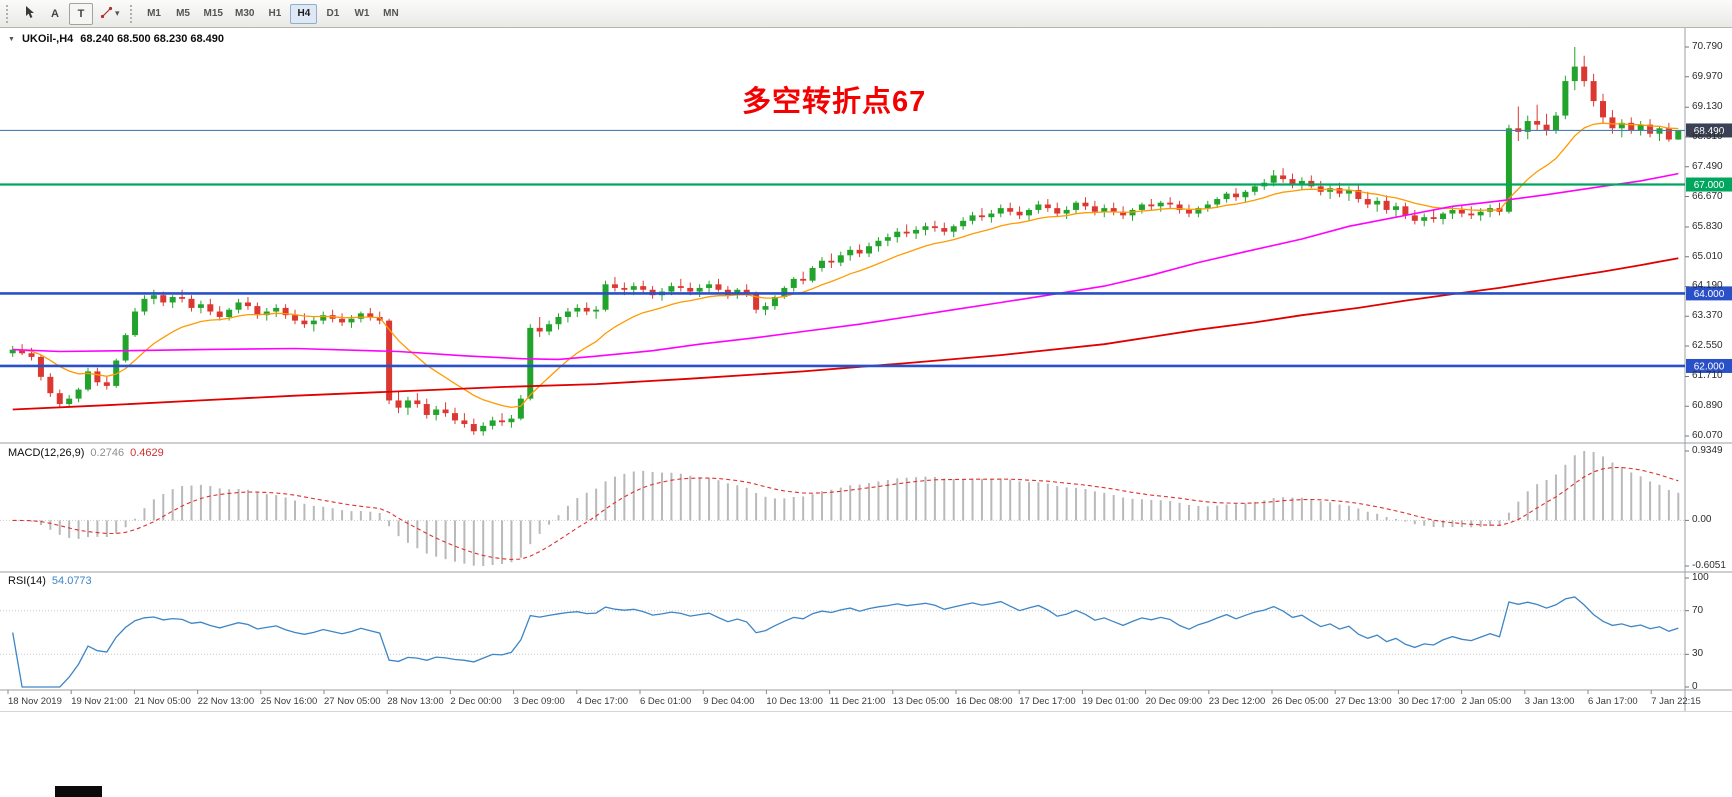 The image size is (1732, 797). What do you see at coordinates (333, 13) in the screenshot?
I see `timeframe-button-d1: D1` at bounding box center [333, 13].